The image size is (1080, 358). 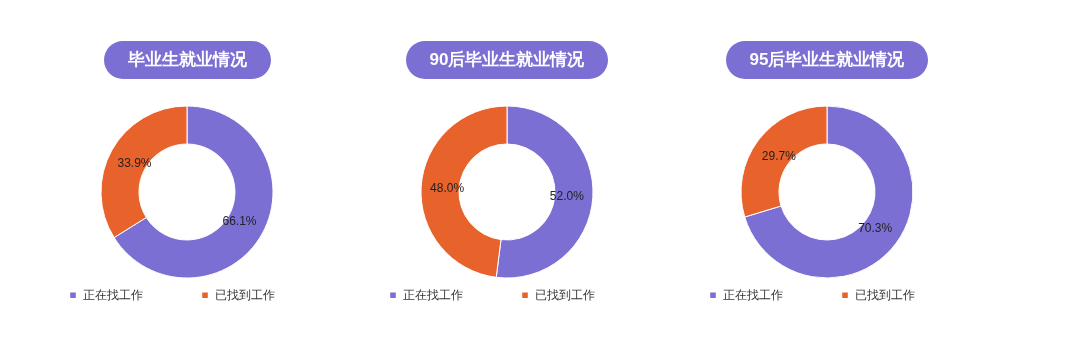 What do you see at coordinates (827, 60) in the screenshot?
I see `chart-title: 95后毕业生就业情况` at bounding box center [827, 60].